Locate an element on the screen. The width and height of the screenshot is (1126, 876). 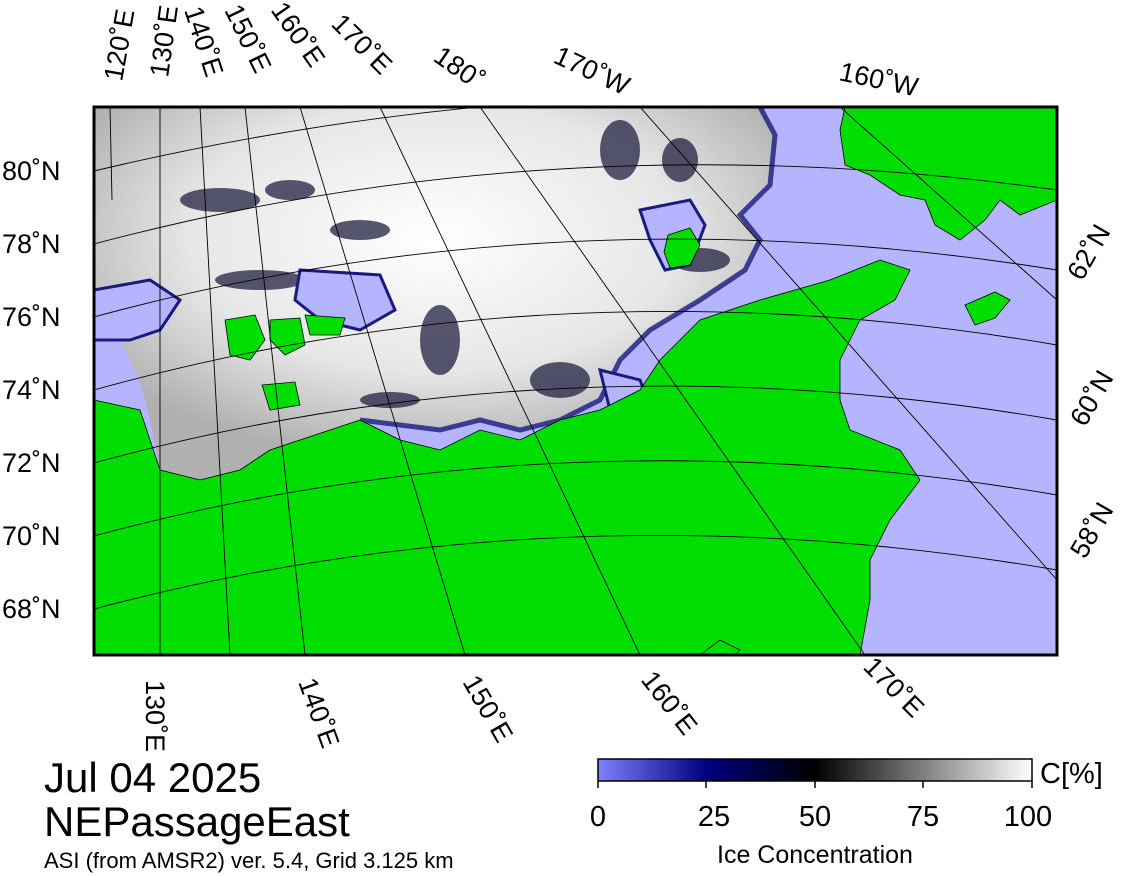
alaska-land is located at coordinates (948, 174).